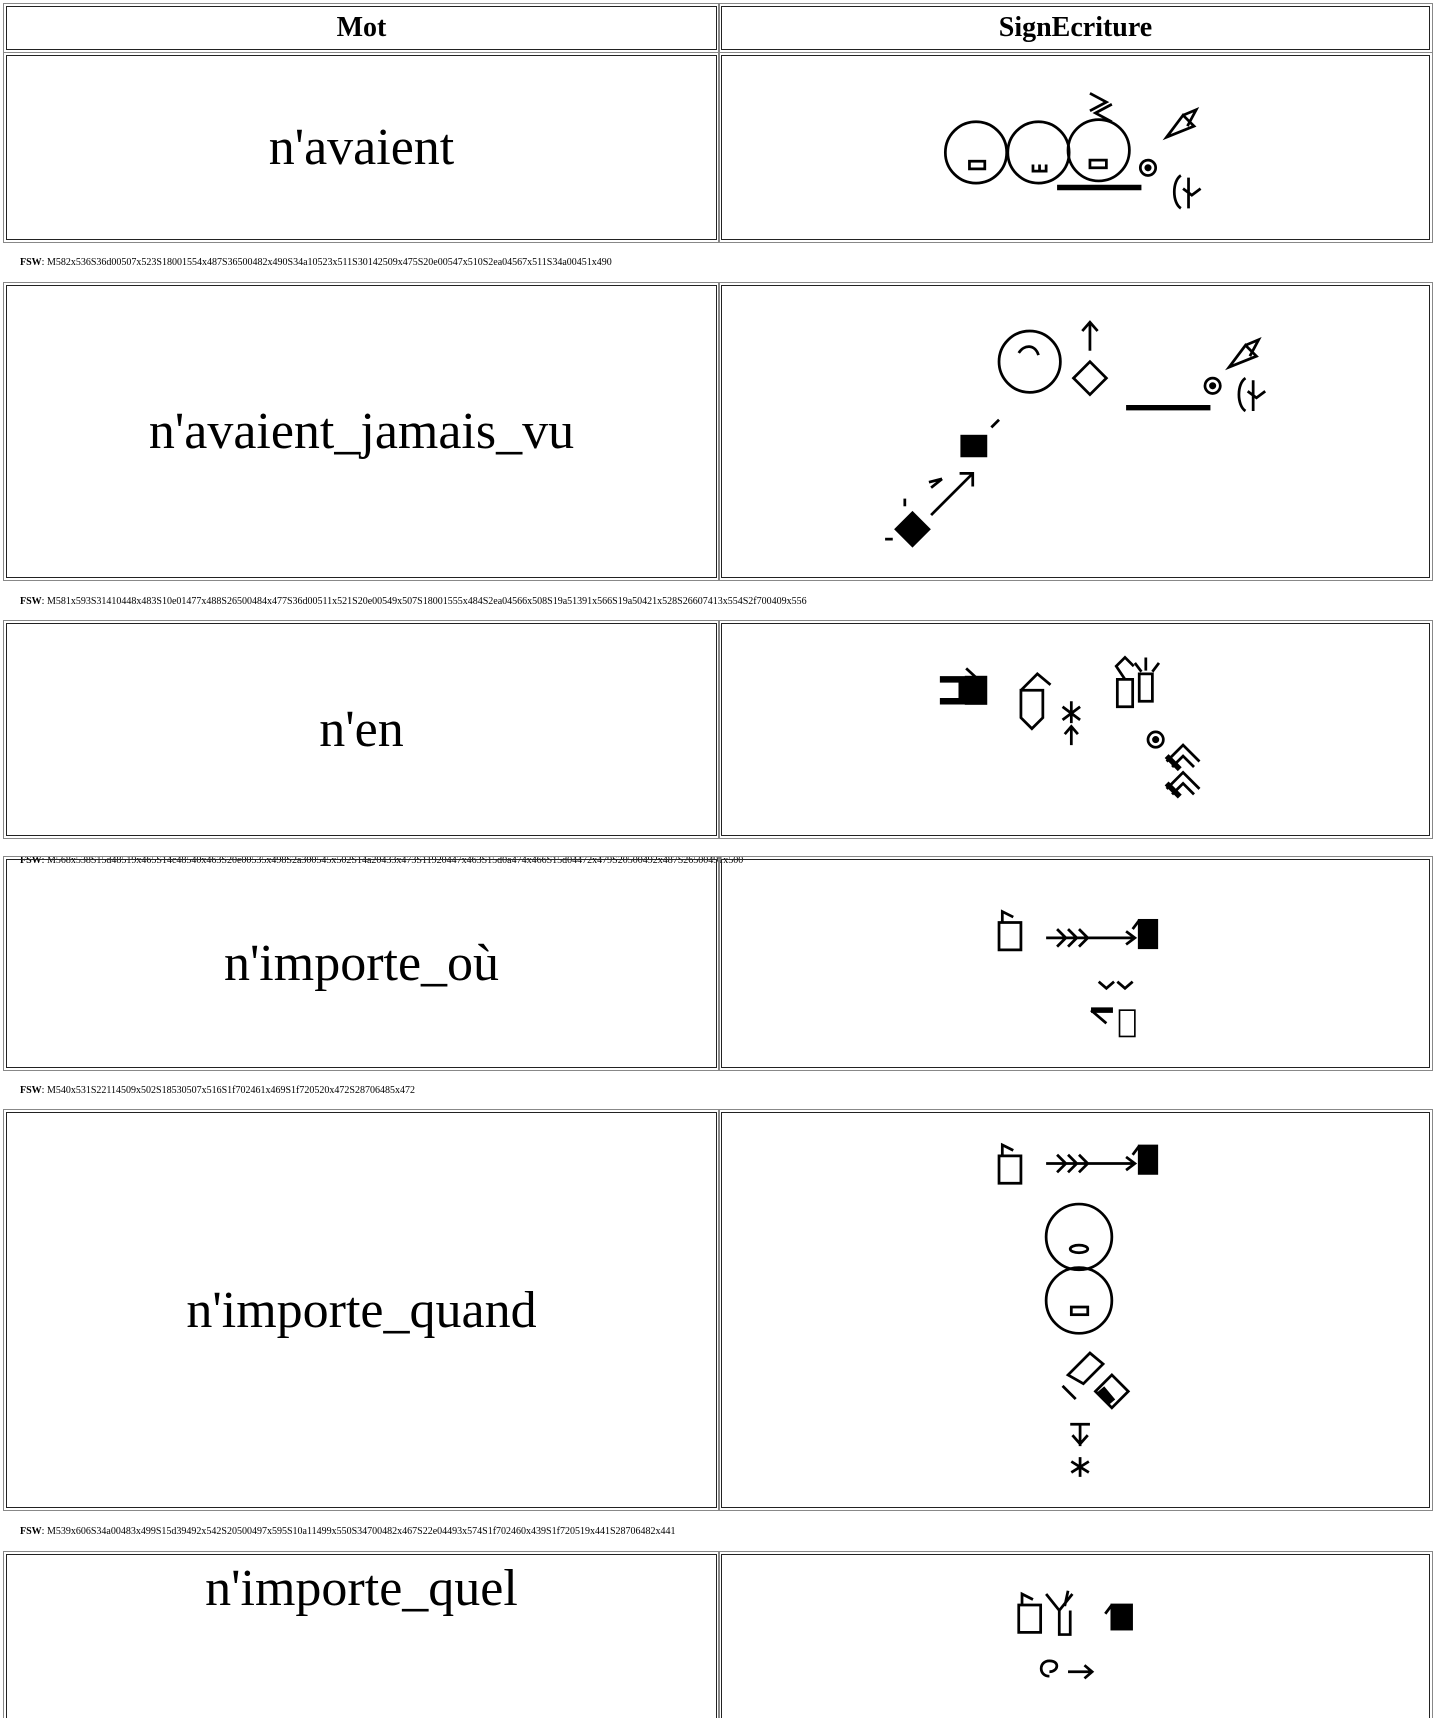 This screenshot has height=1718, width=1435. I want to click on word: n'importe_où, so click(361, 963).